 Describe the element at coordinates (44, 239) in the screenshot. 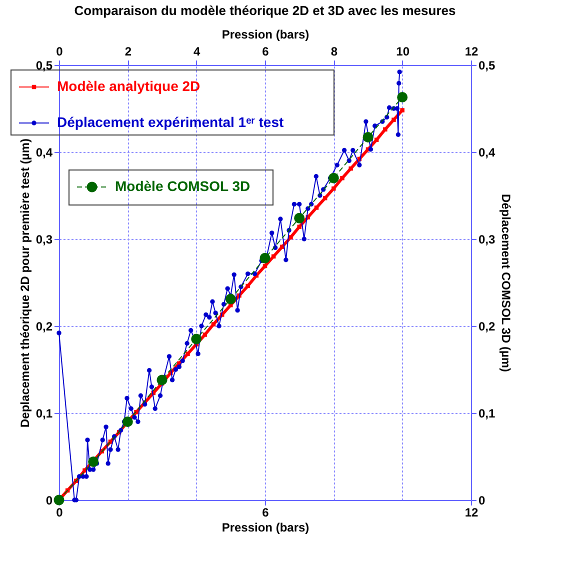

I see `y-tick-label: 0,3` at that location.